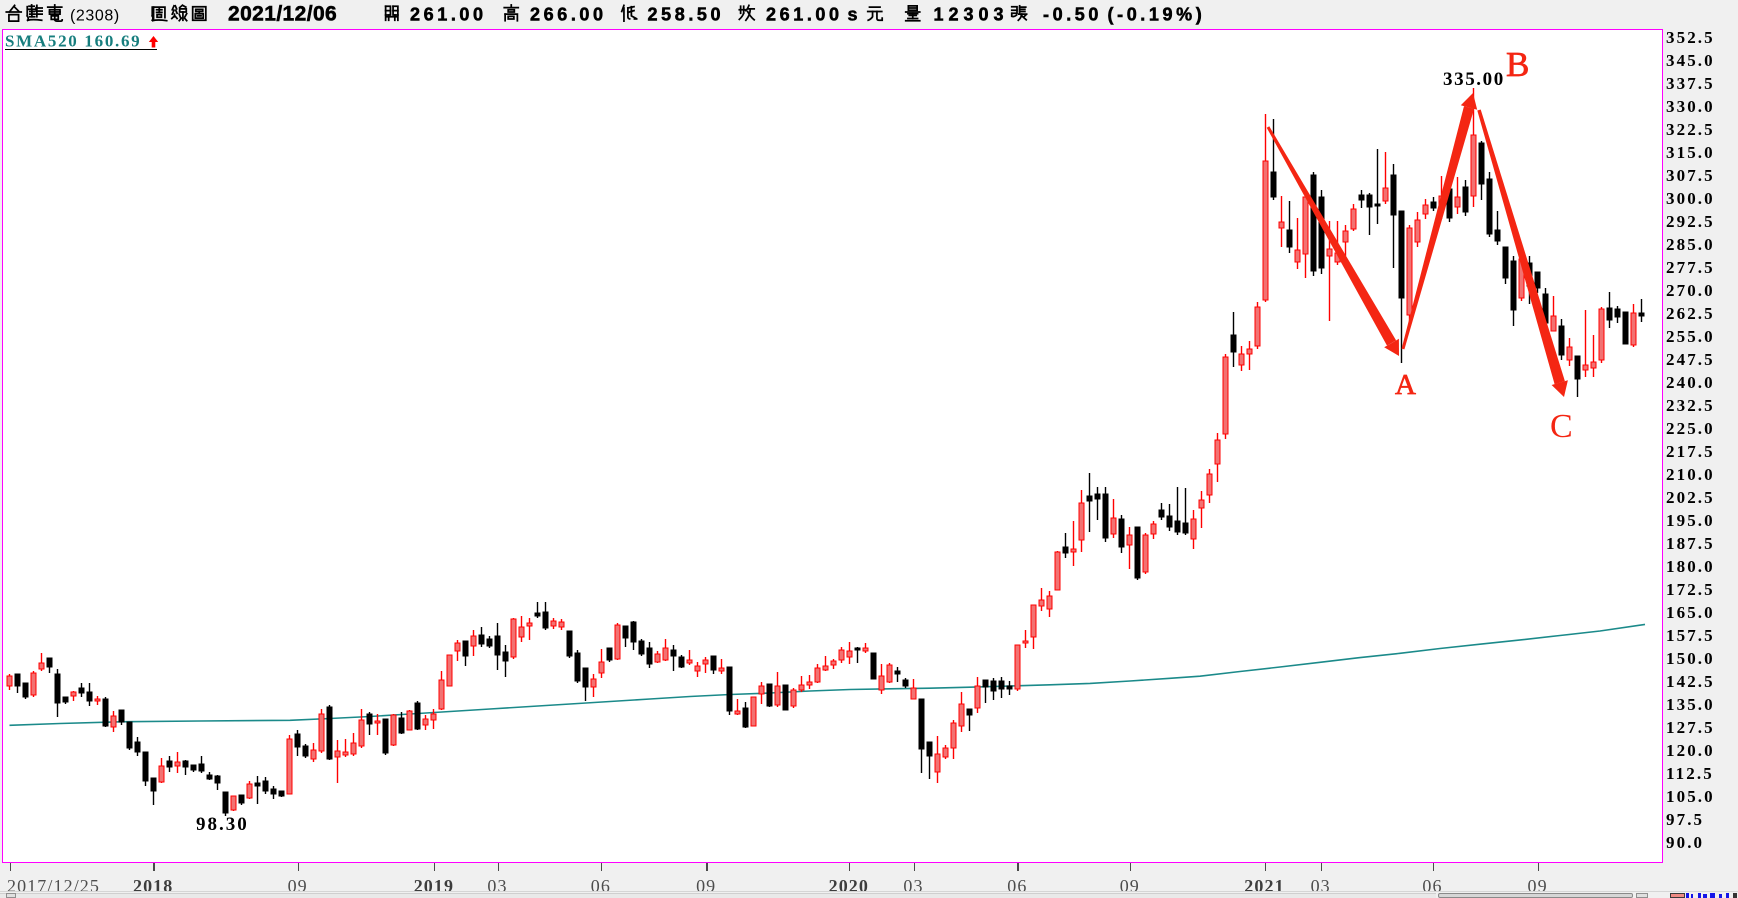 Image resolution: width=1738 pixels, height=898 pixels. What do you see at coordinates (95, 16) in the screenshot?
I see `svg-text: (2308)` at bounding box center [95, 16].